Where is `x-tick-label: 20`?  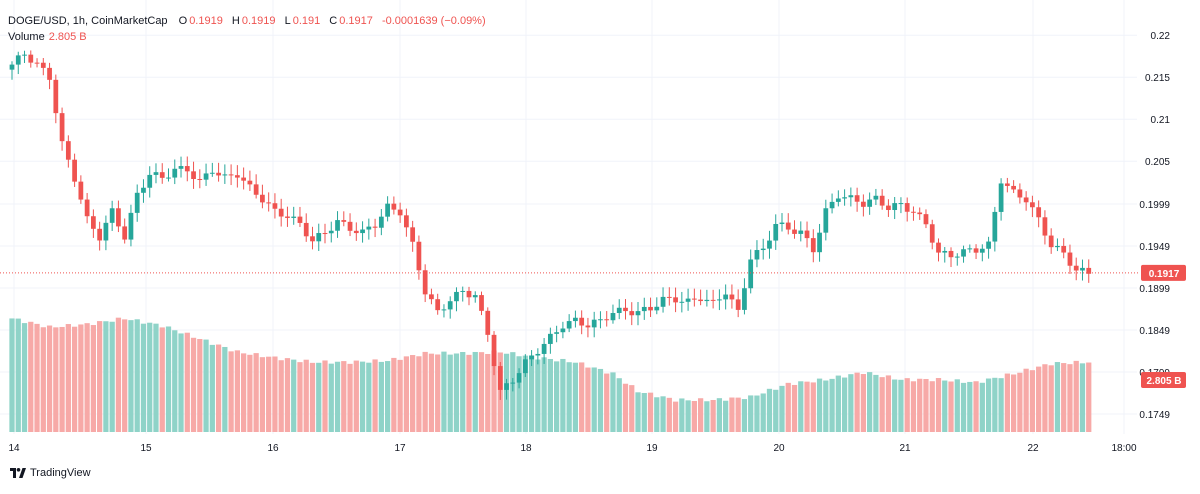 x-tick-label: 20 is located at coordinates (779, 448).